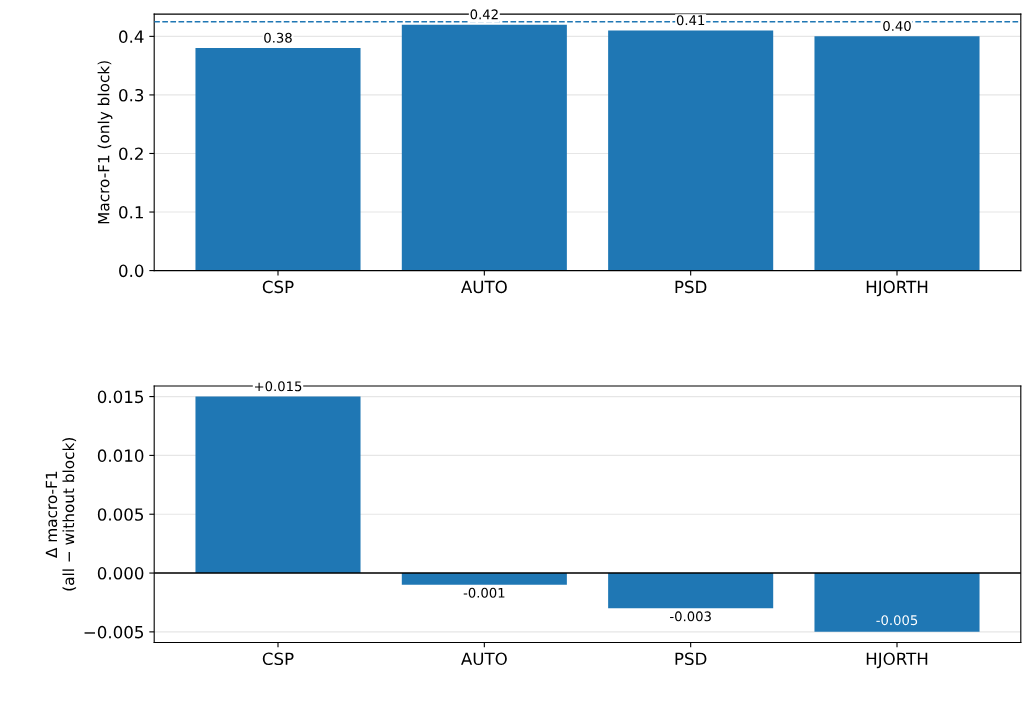  Describe the element at coordinates (278, 386) in the screenshot. I see `data-label: +0.015` at that location.